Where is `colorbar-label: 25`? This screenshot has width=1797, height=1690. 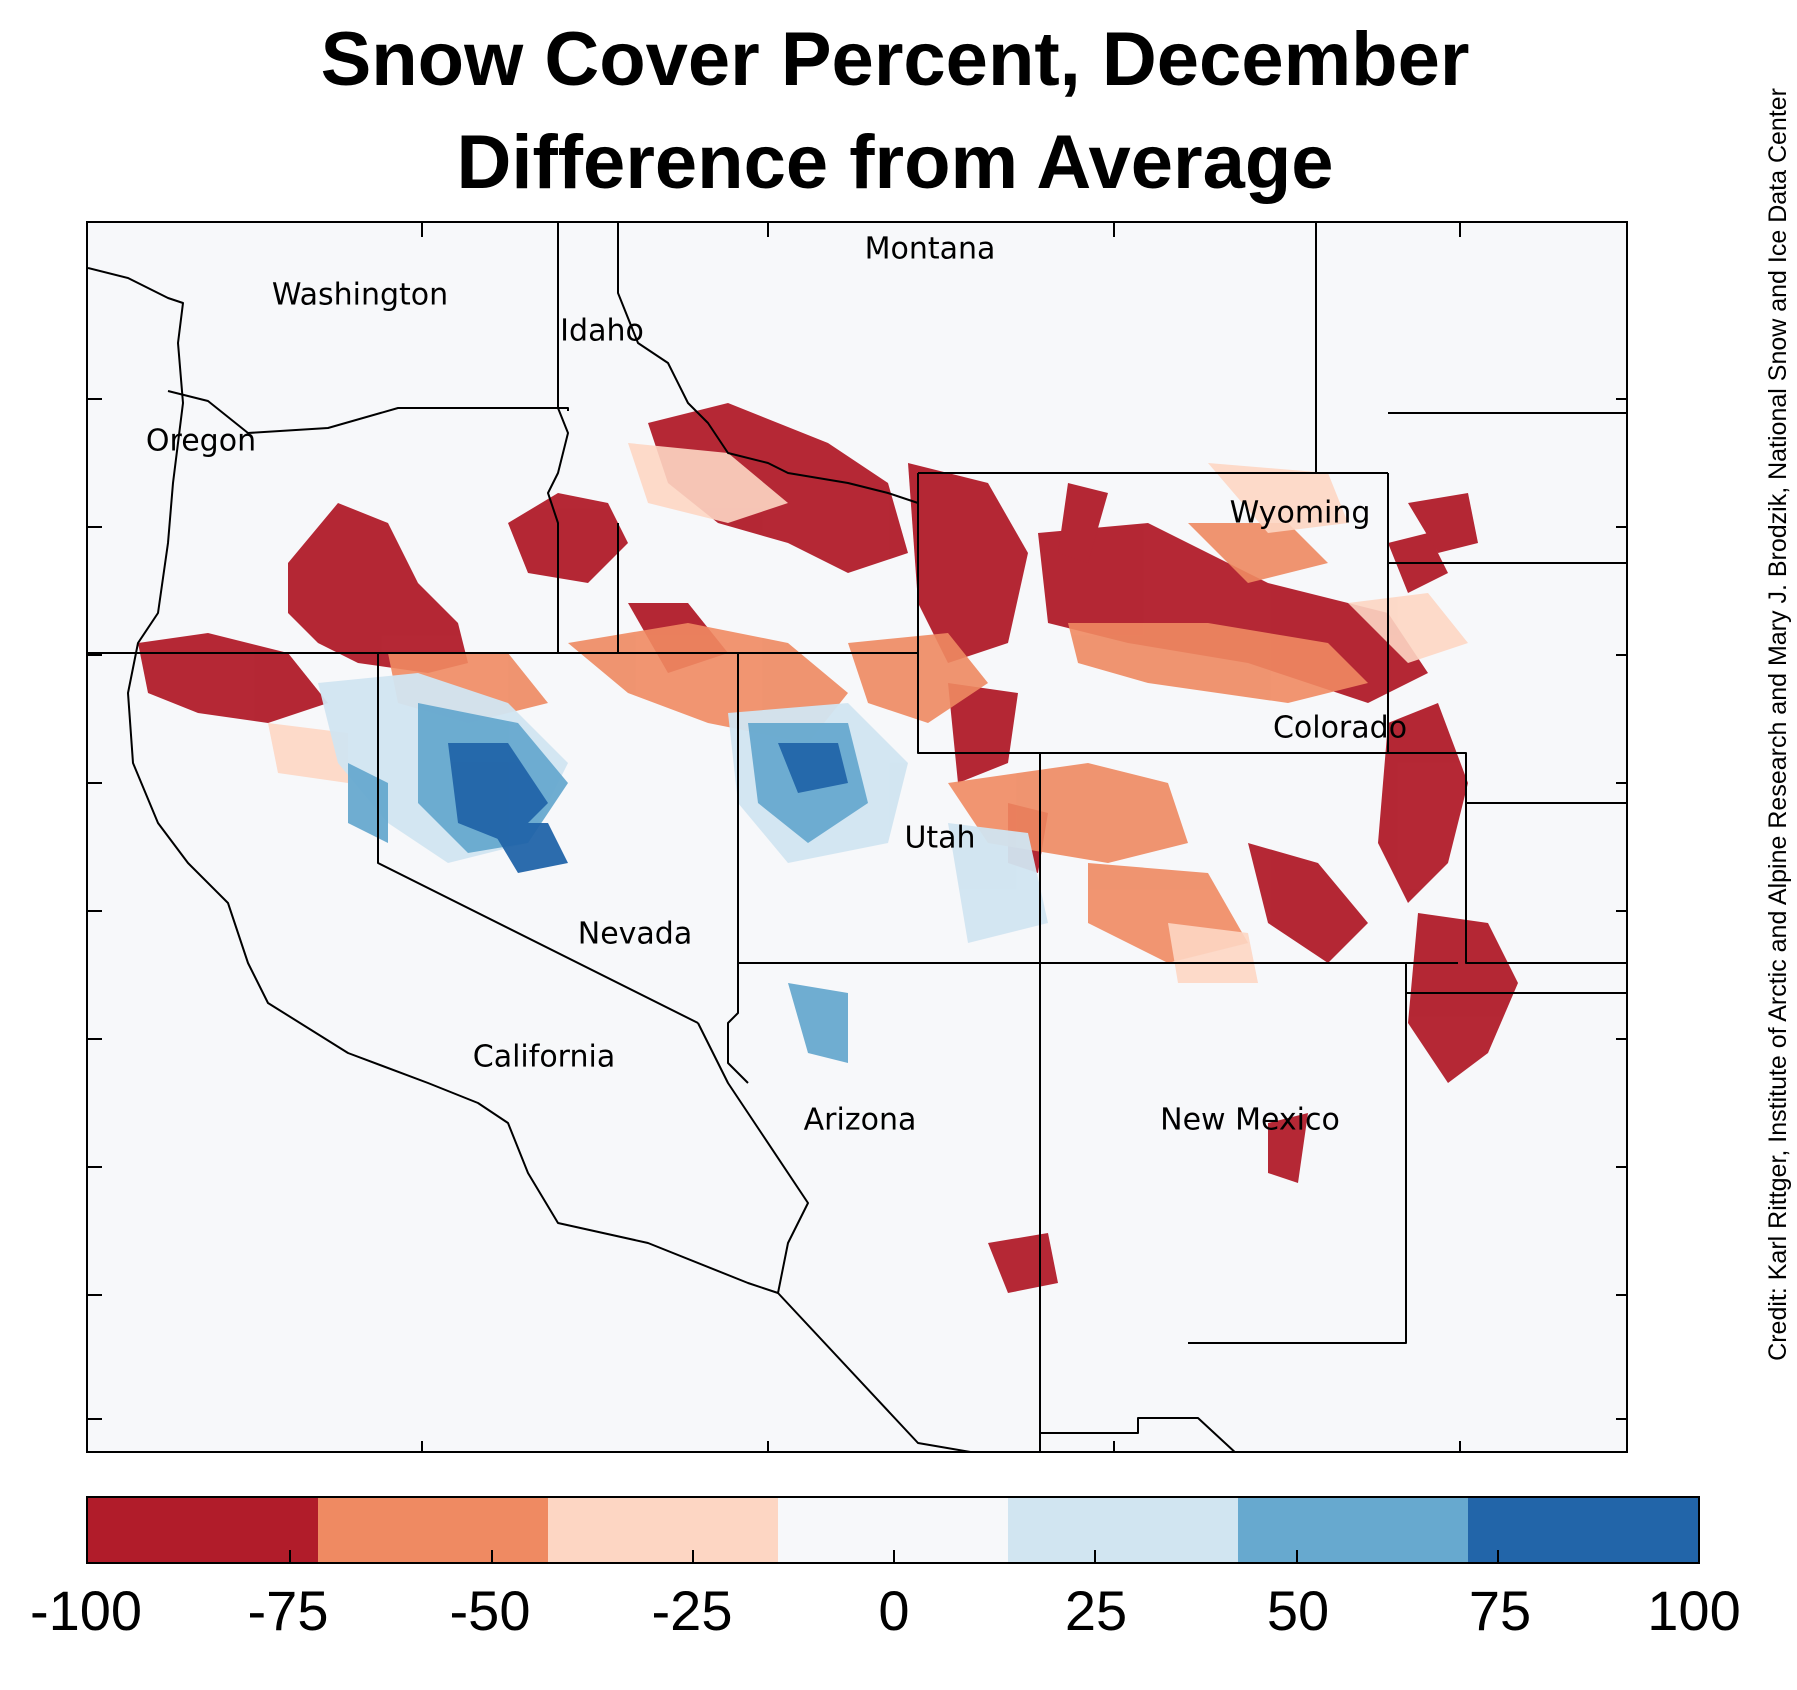 colorbar-label: 25 is located at coordinates (1096, 1610).